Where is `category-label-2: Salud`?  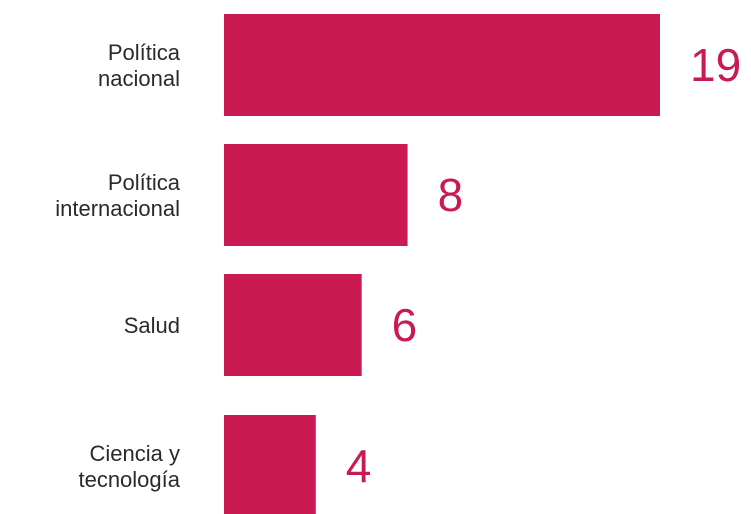 category-label-2: Salud is located at coordinates (152, 325).